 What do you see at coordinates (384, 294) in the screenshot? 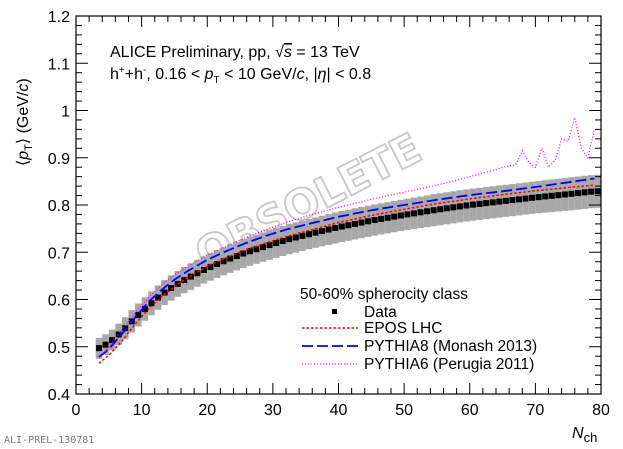
I see `legend-title: 50-60% spherocity class` at bounding box center [384, 294].